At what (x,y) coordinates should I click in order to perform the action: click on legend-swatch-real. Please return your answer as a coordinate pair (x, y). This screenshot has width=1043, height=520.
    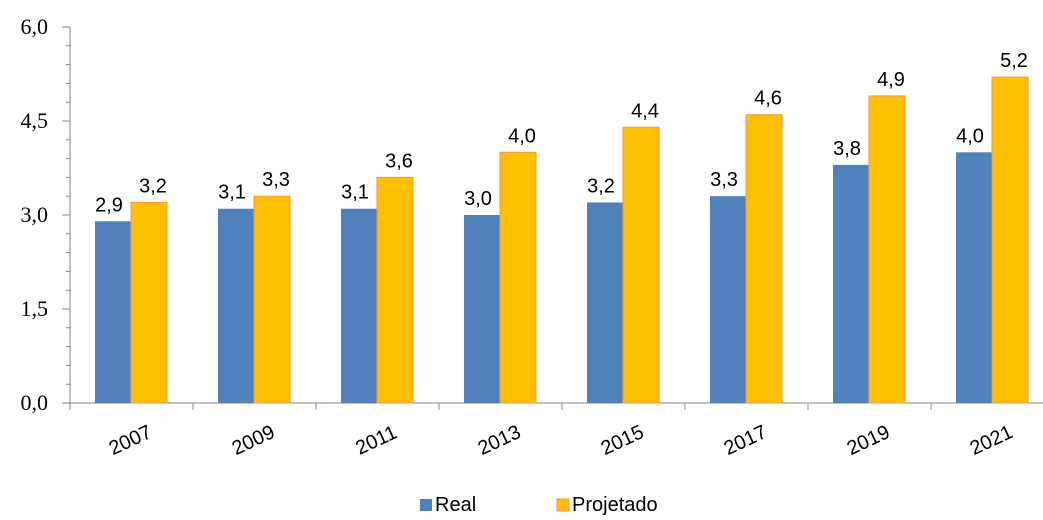
    Looking at the image, I should click on (426, 505).